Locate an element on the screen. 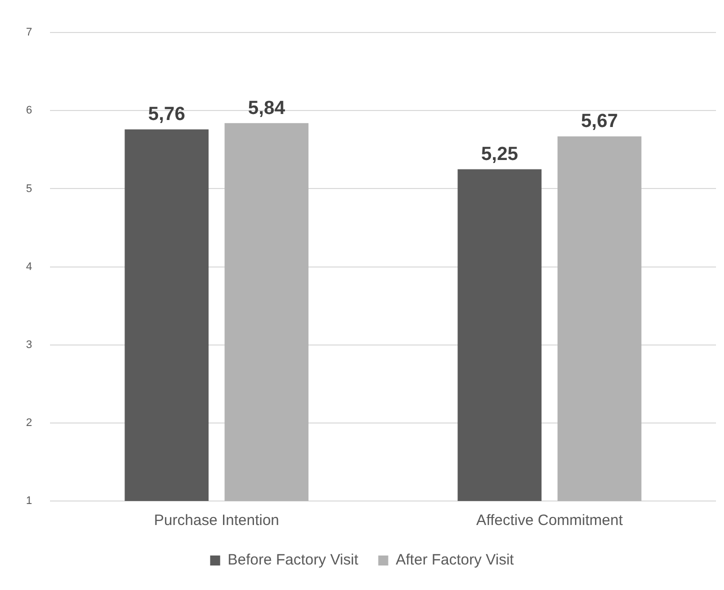 Image resolution: width=724 pixels, height=590 pixels. y-tick-label: 4 is located at coordinates (29, 266).